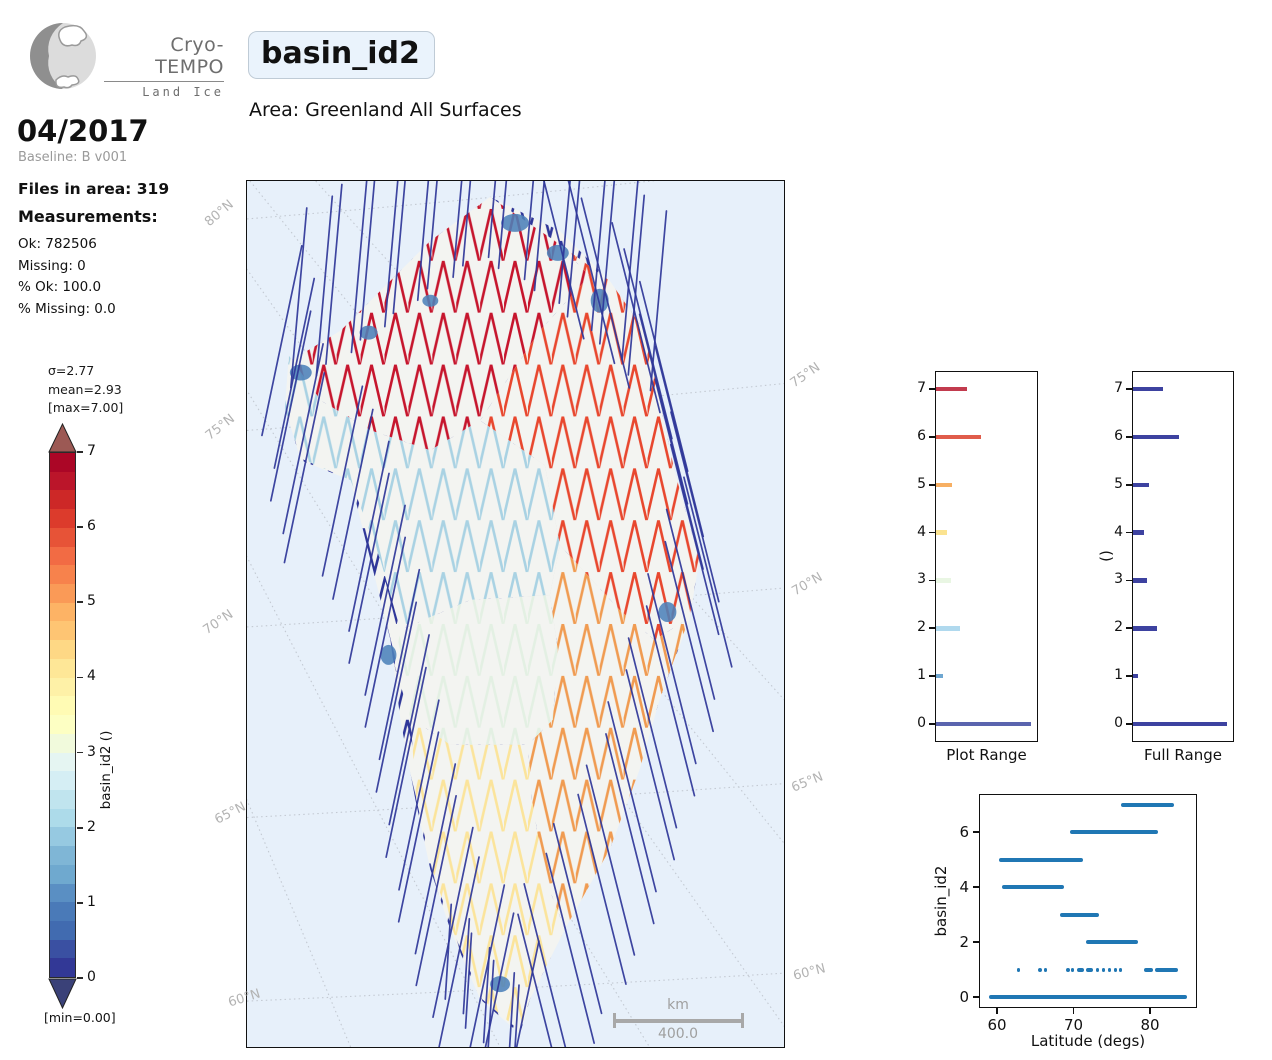 The image size is (1272, 1060). What do you see at coordinates (91, 826) in the screenshot?
I see `colorbar-tick-label: 2` at bounding box center [91, 826].